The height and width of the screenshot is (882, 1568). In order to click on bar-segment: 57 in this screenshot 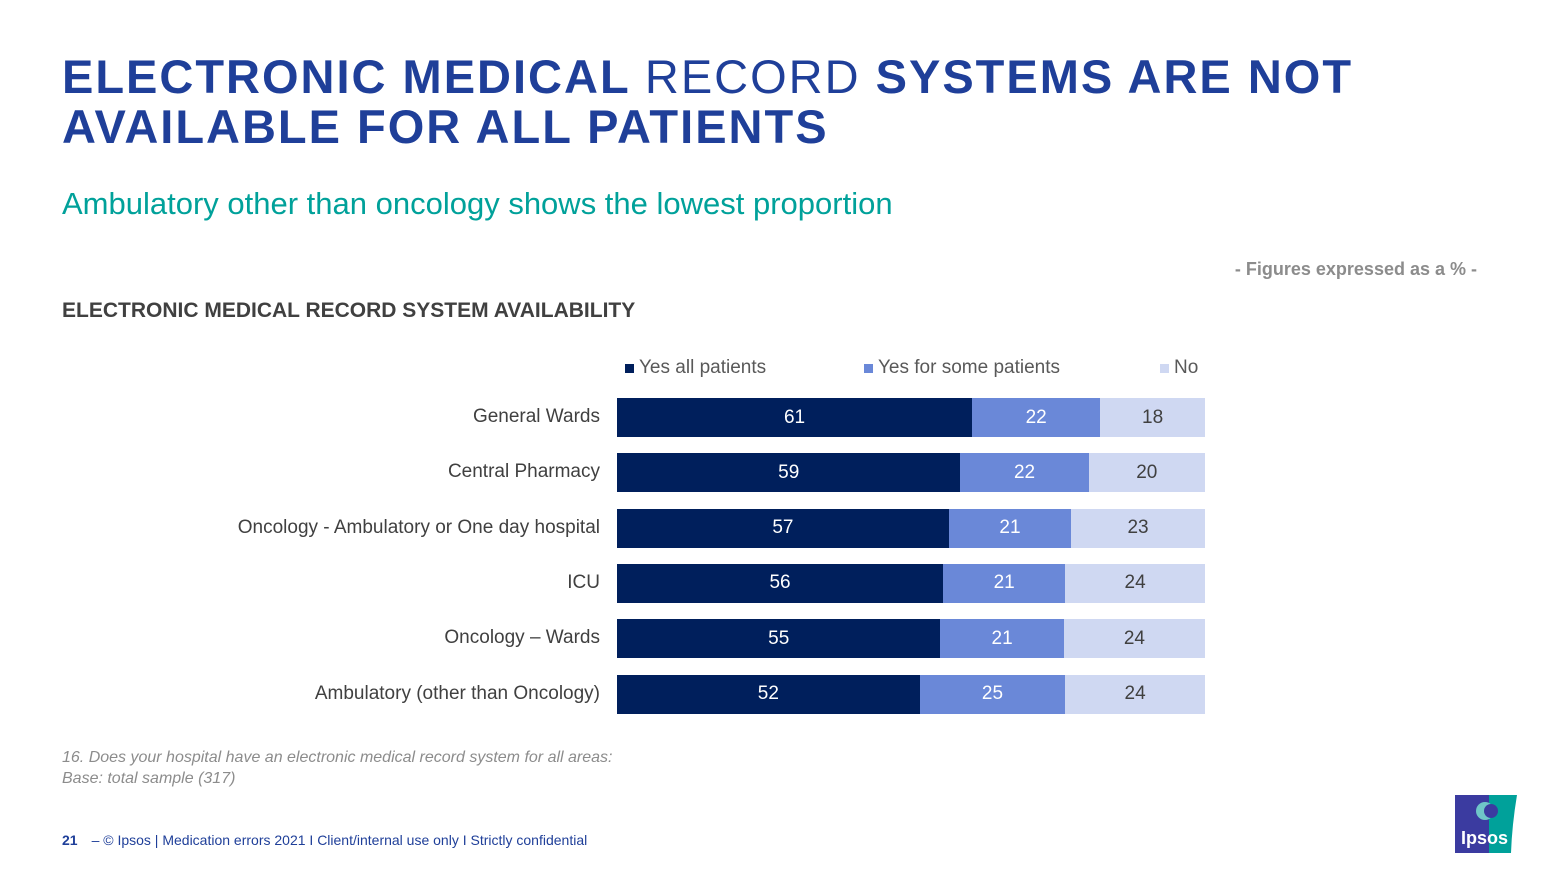, I will do `click(783, 528)`.